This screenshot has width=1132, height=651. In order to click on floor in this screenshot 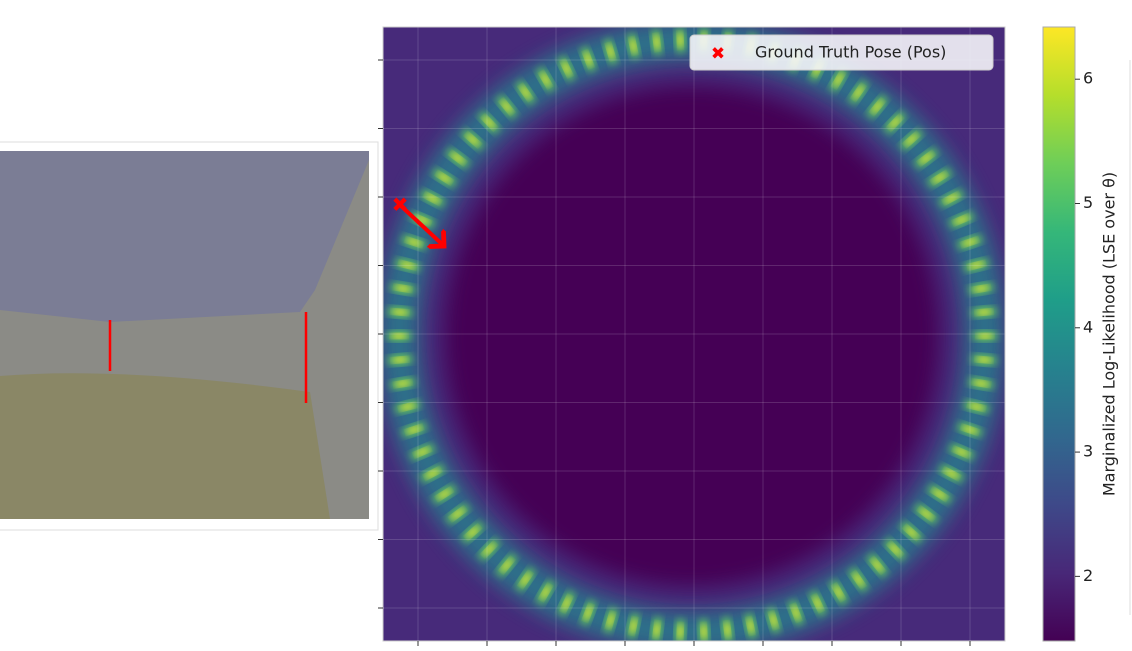, I will do `click(165, 446)`.